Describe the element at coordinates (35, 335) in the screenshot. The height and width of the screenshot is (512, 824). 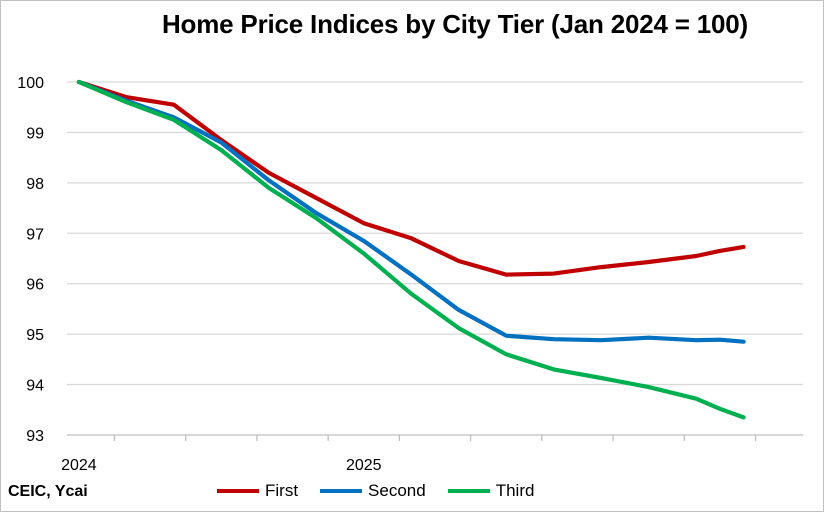
I see `y-tick-label-95: 95` at that location.